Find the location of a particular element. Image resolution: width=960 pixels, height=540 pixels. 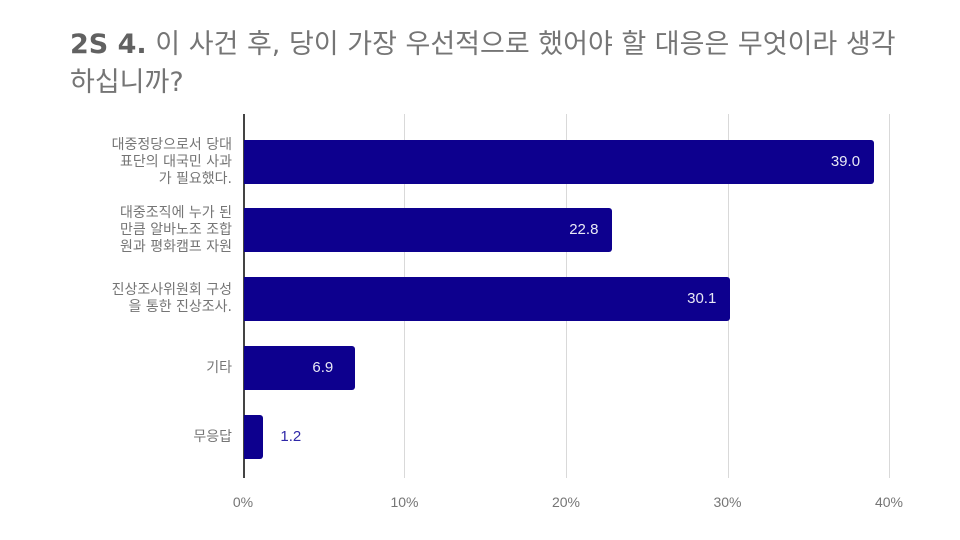

category-label: 무응답 is located at coordinates (137, 437).